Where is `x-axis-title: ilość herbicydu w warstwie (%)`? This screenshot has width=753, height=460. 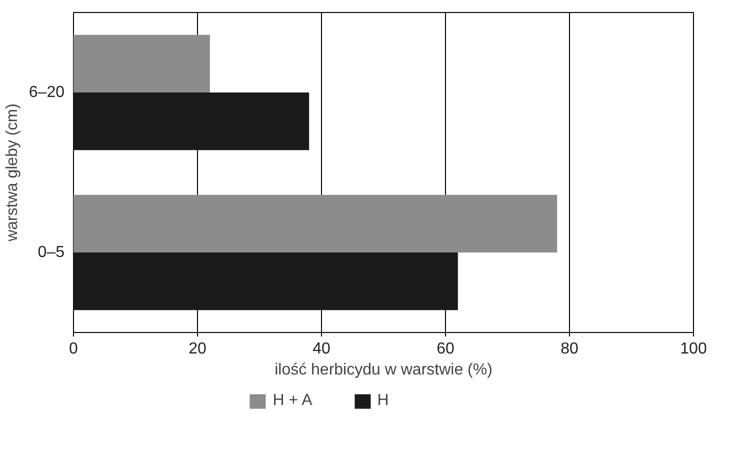 x-axis-title: ilość herbicydu w warstwie (%) is located at coordinates (383, 370).